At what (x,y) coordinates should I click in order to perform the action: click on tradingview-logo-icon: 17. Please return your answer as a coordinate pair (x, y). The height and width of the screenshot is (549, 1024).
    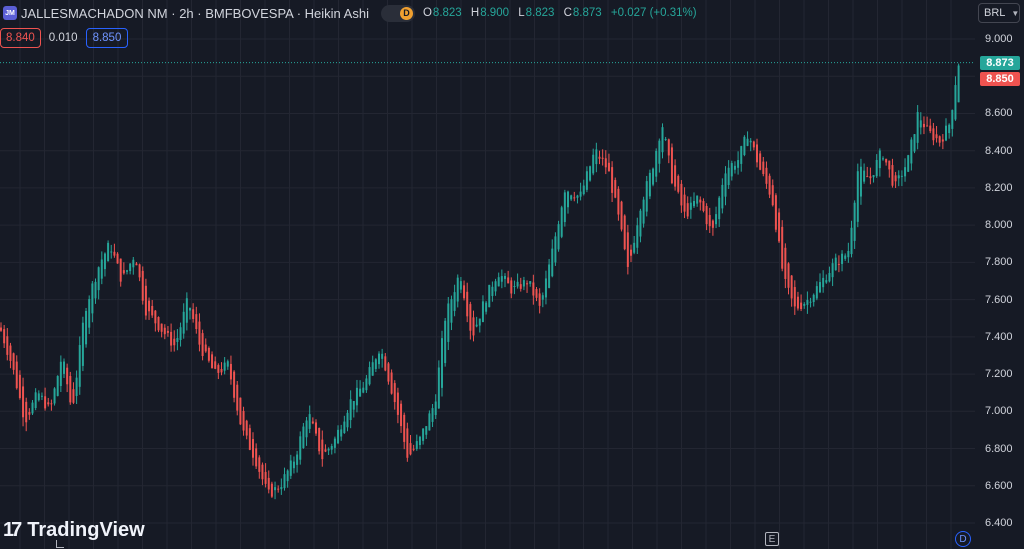
    Looking at the image, I should click on (12, 530).